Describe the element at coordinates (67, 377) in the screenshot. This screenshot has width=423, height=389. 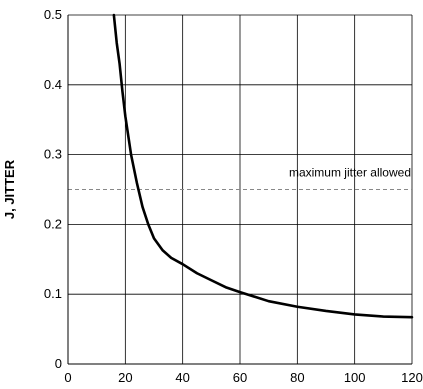
I see `x-tick-label-0: 0` at that location.